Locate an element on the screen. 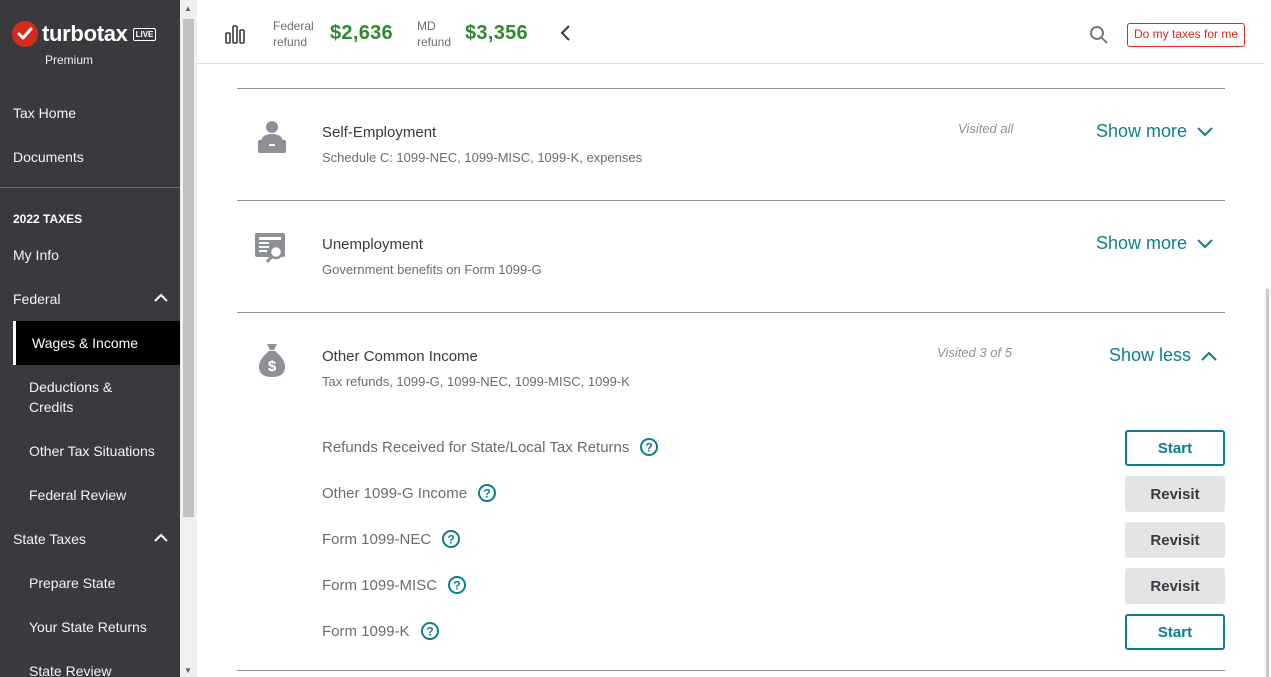  category-subtitle: Government benefits on Form 1099-G is located at coordinates (432, 269).